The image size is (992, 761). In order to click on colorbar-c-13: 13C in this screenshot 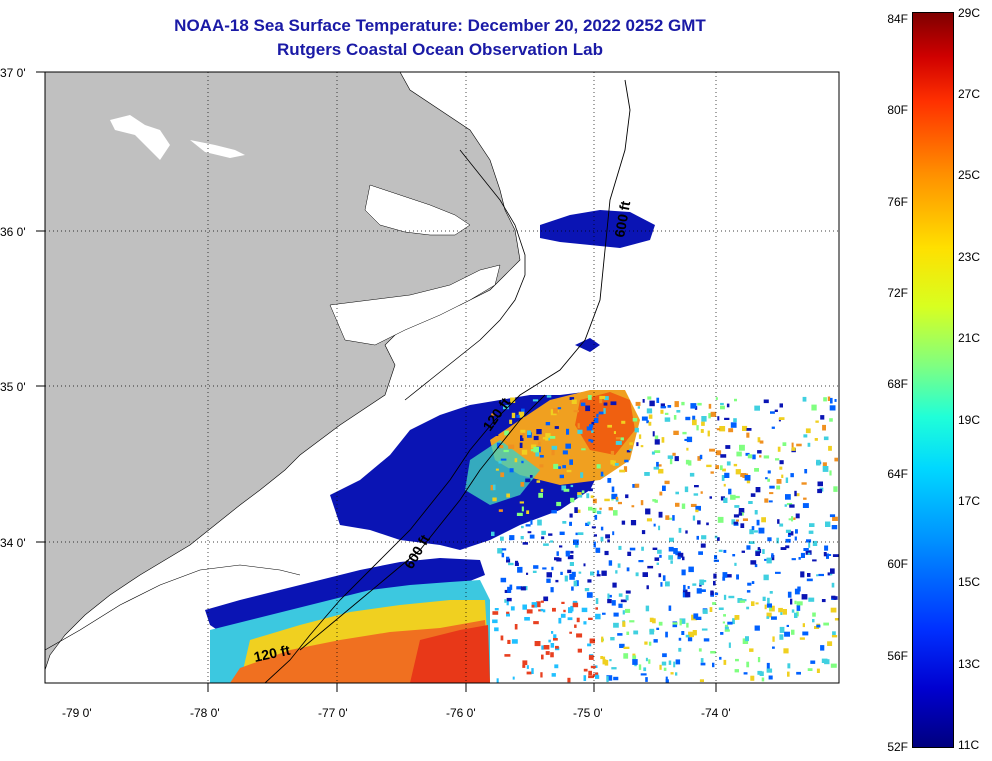, I will do `click(969, 664)`.